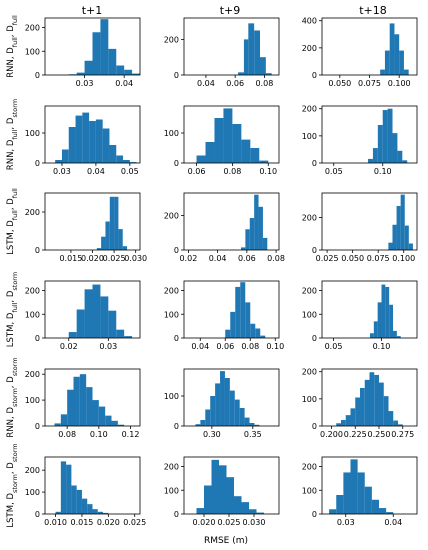 The height and width of the screenshot is (550, 428). Describe the element at coordinates (355, 434) in the screenshot. I see `x-tick-label: 0.225` at that location.